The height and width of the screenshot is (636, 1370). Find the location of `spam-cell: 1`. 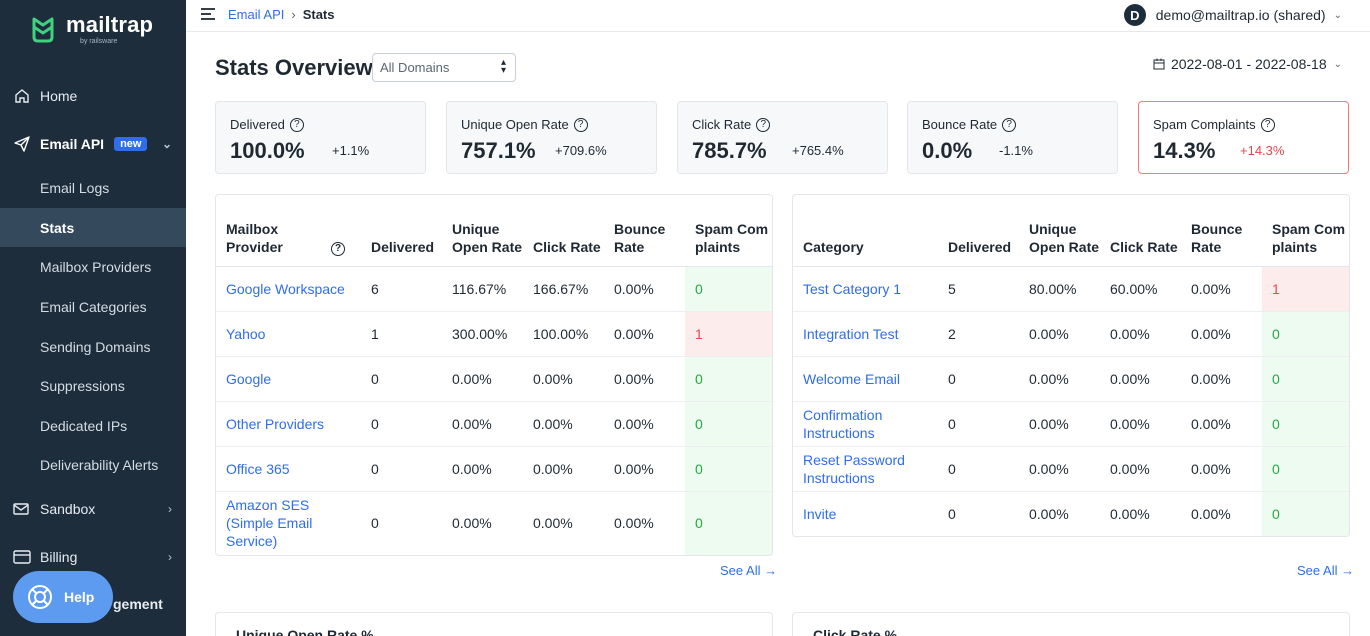

spam-cell: 1 is located at coordinates (1305, 289).